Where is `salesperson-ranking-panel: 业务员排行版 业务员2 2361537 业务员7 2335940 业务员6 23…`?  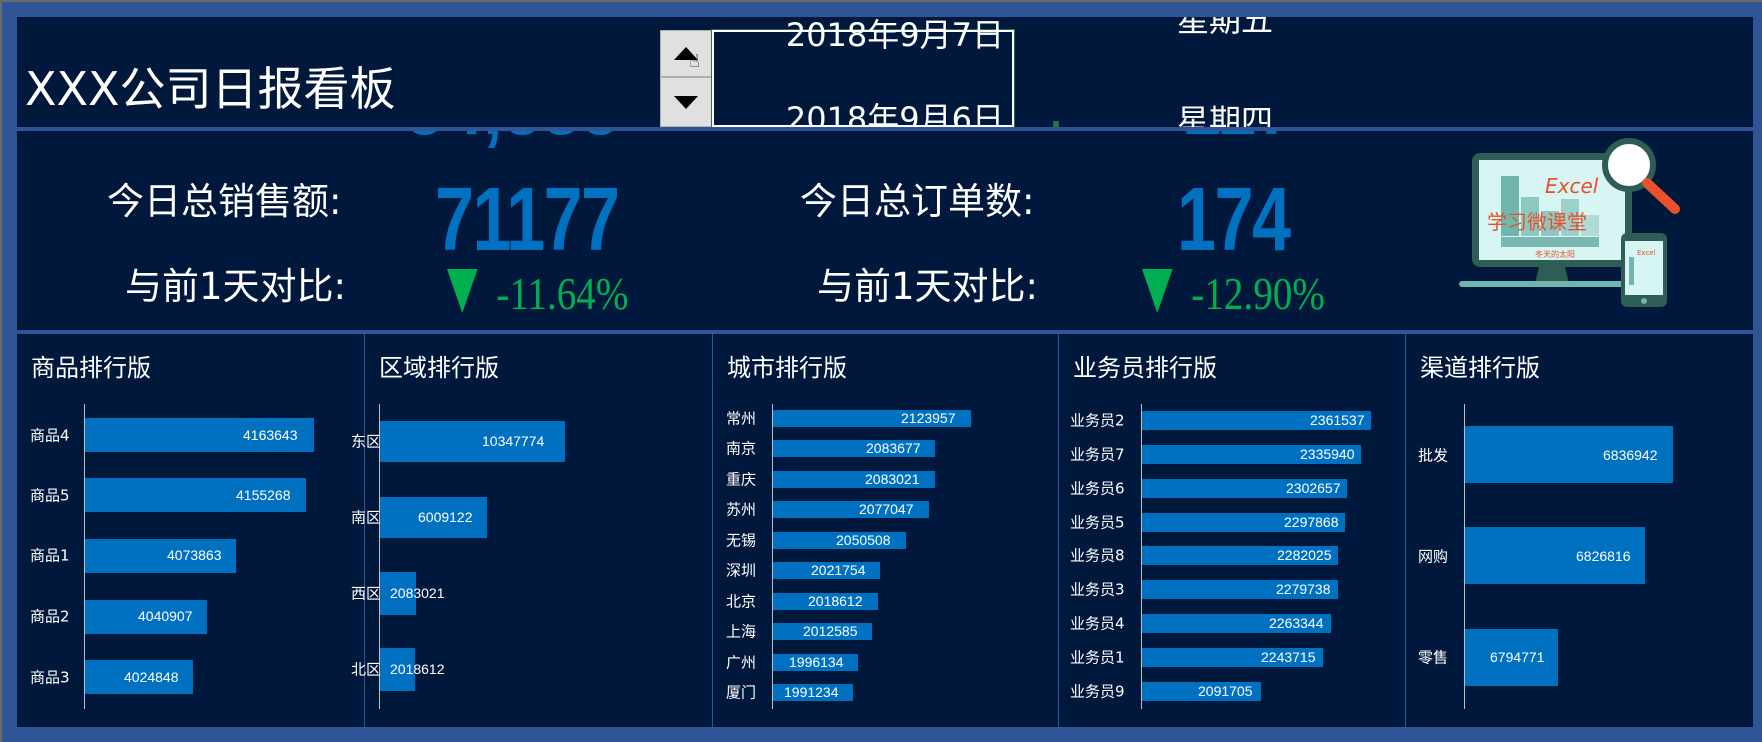 salesperson-ranking-panel: 业务员排行版 业务员2 2361537 业务员7 2335940 业务员6 23… is located at coordinates (1232, 530).